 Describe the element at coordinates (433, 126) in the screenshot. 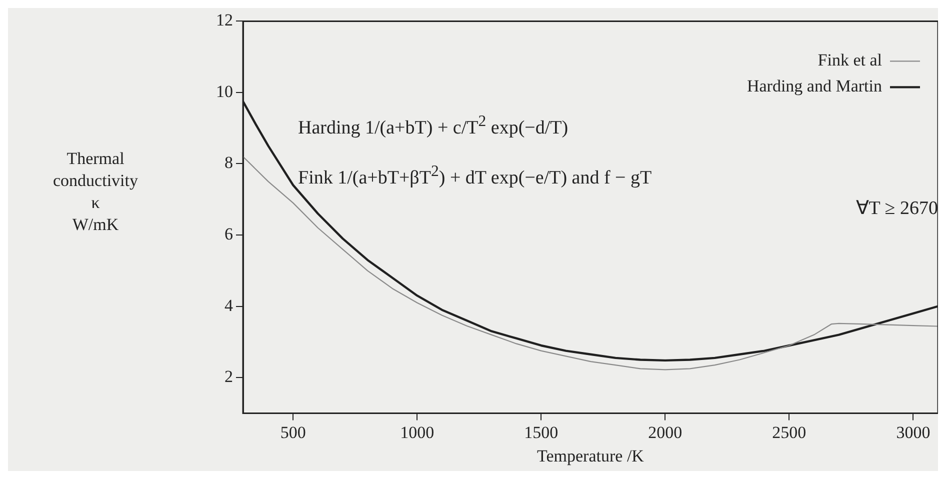

I see `annotation: Harding 1/(a+bT) + c/T$^{2}$ exp(−d/T)` at that location.